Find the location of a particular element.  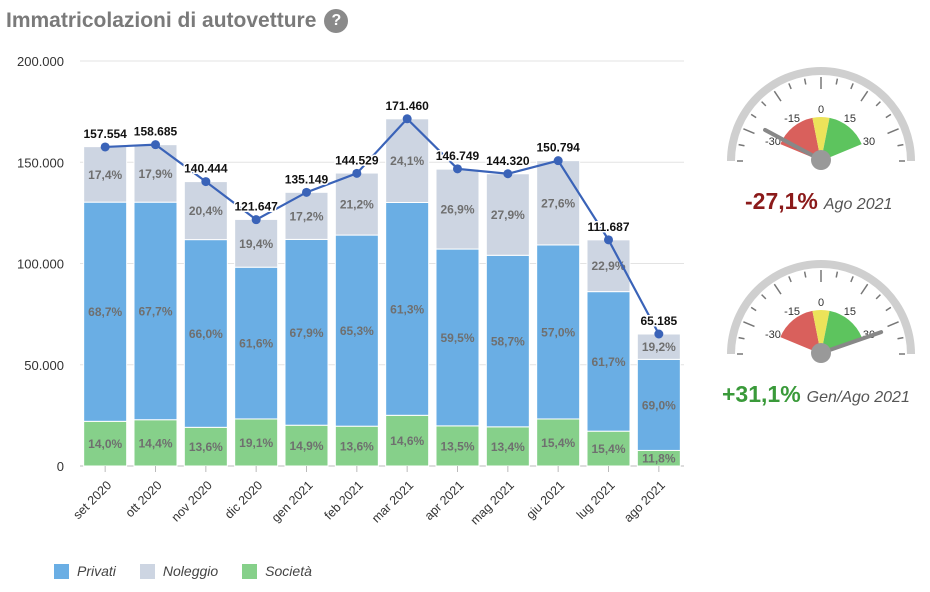

segment-label-privati: 61,7% is located at coordinates (608, 362).